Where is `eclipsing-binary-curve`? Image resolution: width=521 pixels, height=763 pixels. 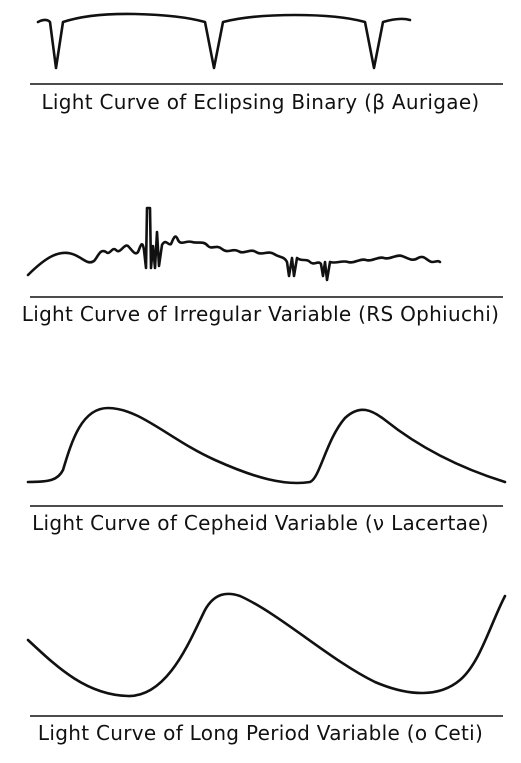
eclipsing-binary-curve is located at coordinates (224, 41).